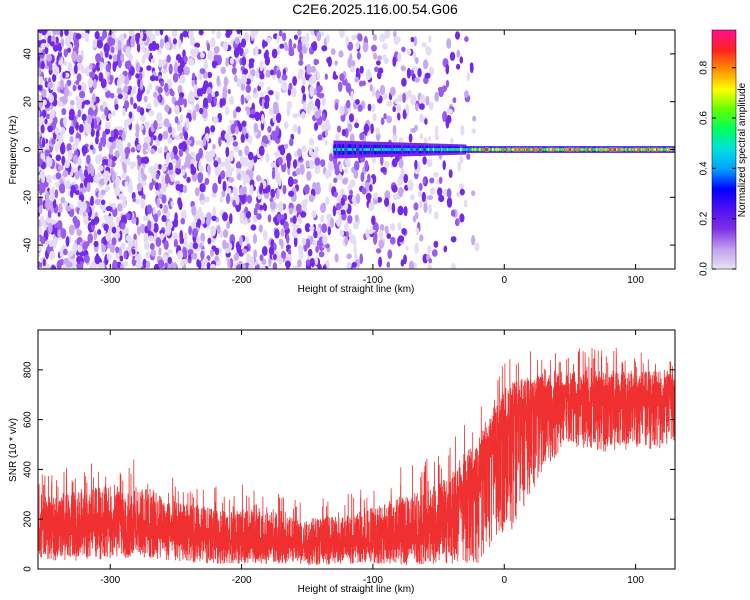 The image size is (750, 600). I want to click on figure-title: C2E6.2025.116.00.54.G06, so click(375, 9).